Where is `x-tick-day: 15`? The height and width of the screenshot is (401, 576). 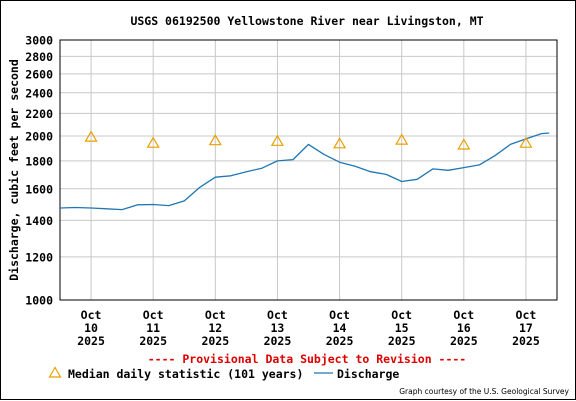
x-tick-day: 15 is located at coordinates (402, 328).